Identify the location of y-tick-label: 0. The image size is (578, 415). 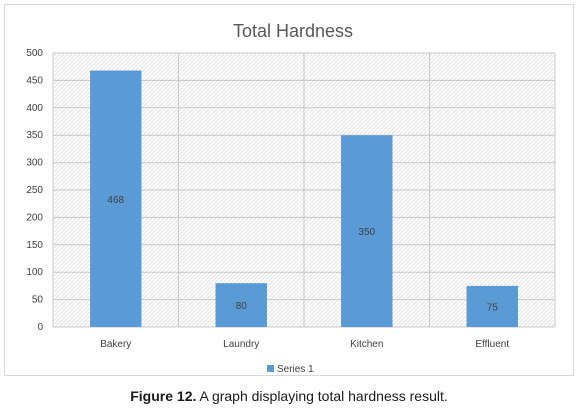
(40, 327).